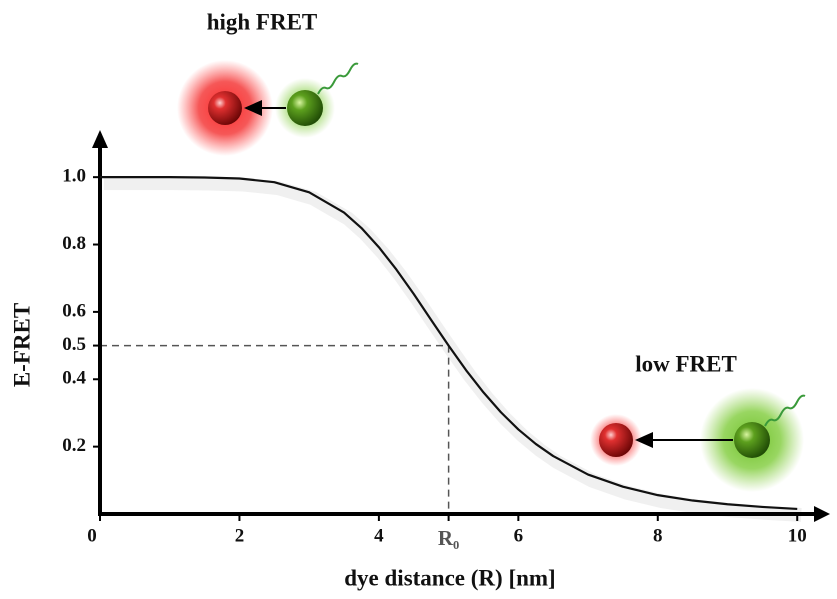 This screenshot has height=599, width=837. I want to click on x-tick-label: 4, so click(379, 535).